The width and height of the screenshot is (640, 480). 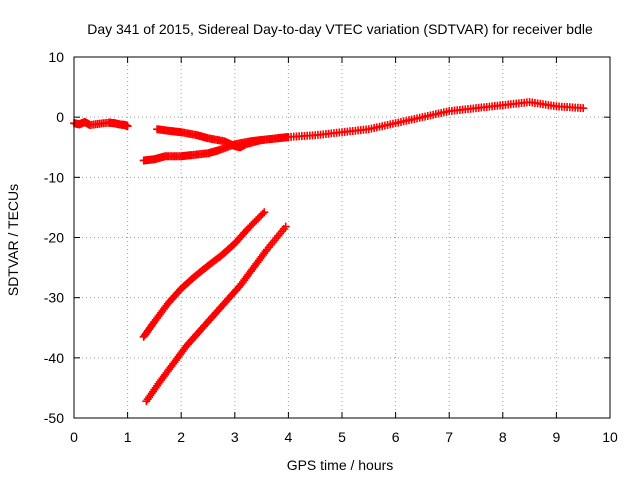 I want to click on y-tick-label: -30, so click(x=54, y=298).